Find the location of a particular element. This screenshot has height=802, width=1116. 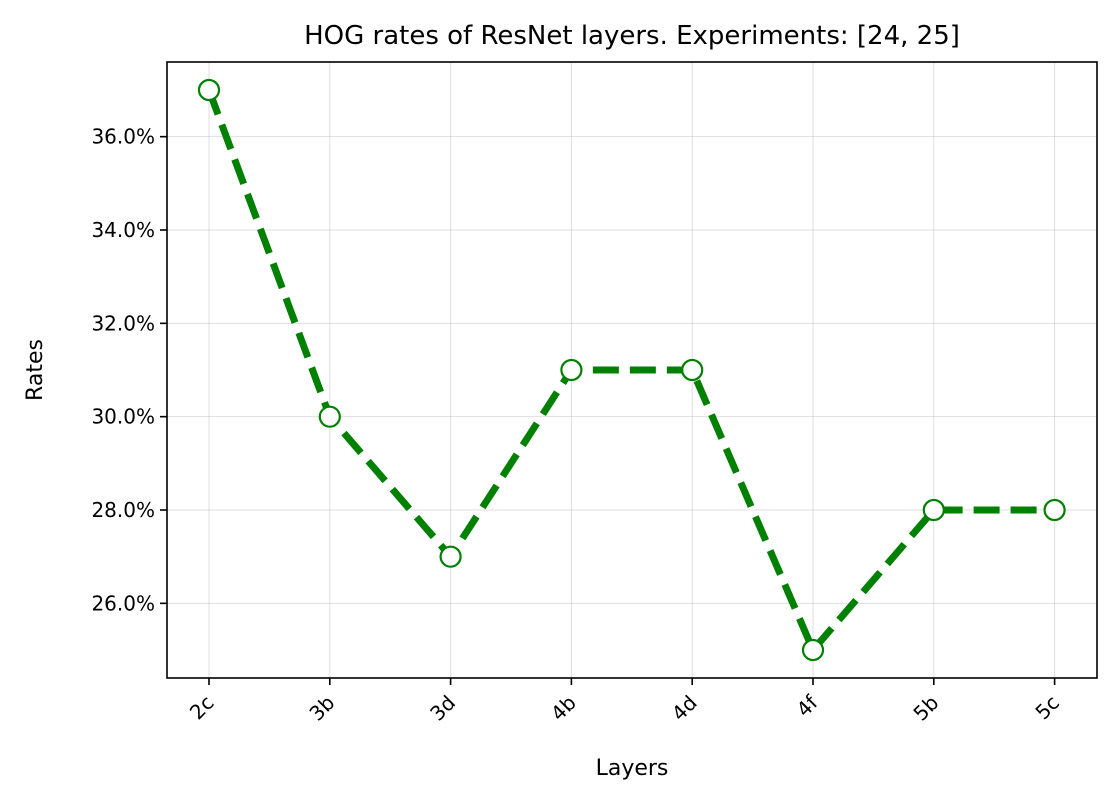

x-tick-label: 4f is located at coordinates (808, 706).